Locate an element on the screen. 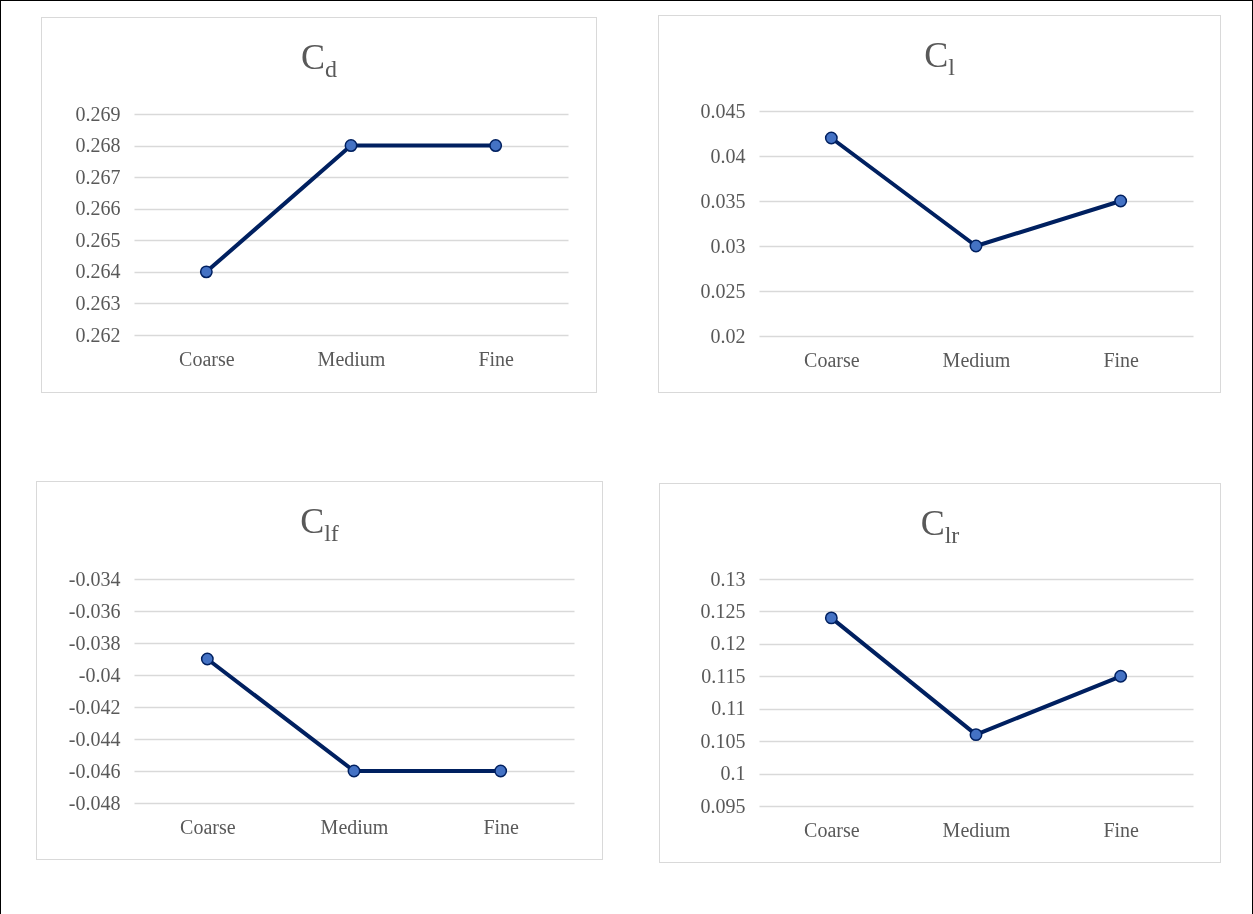 This screenshot has height=914, width=1253. y-tick-label: 0.02 is located at coordinates (728, 335).